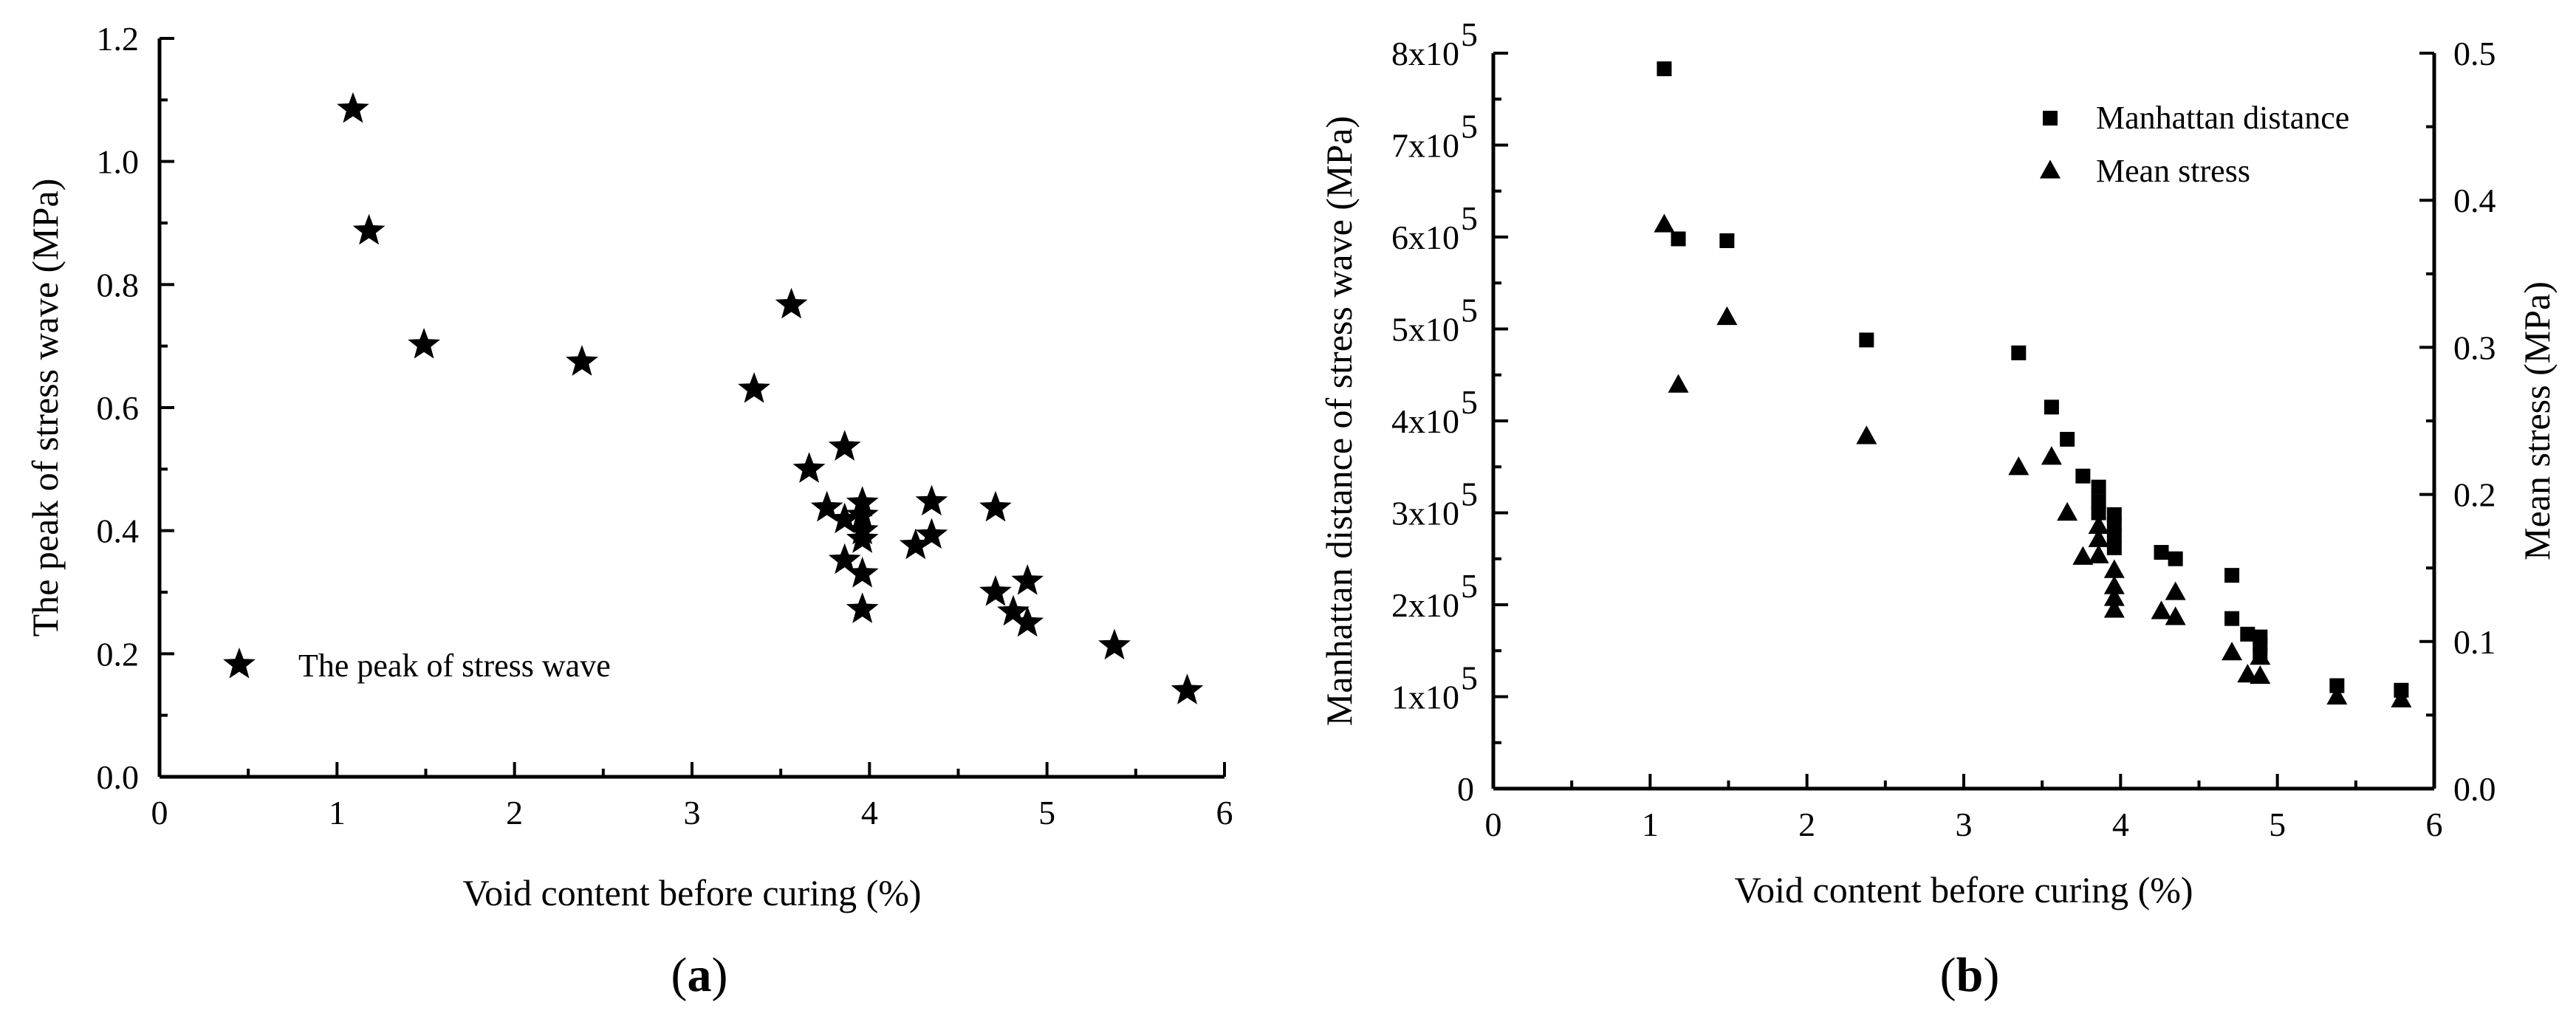 This screenshot has height=1019, width=2576. What do you see at coordinates (699, 975) in the screenshot?
I see `panel-label: (a)` at bounding box center [699, 975].